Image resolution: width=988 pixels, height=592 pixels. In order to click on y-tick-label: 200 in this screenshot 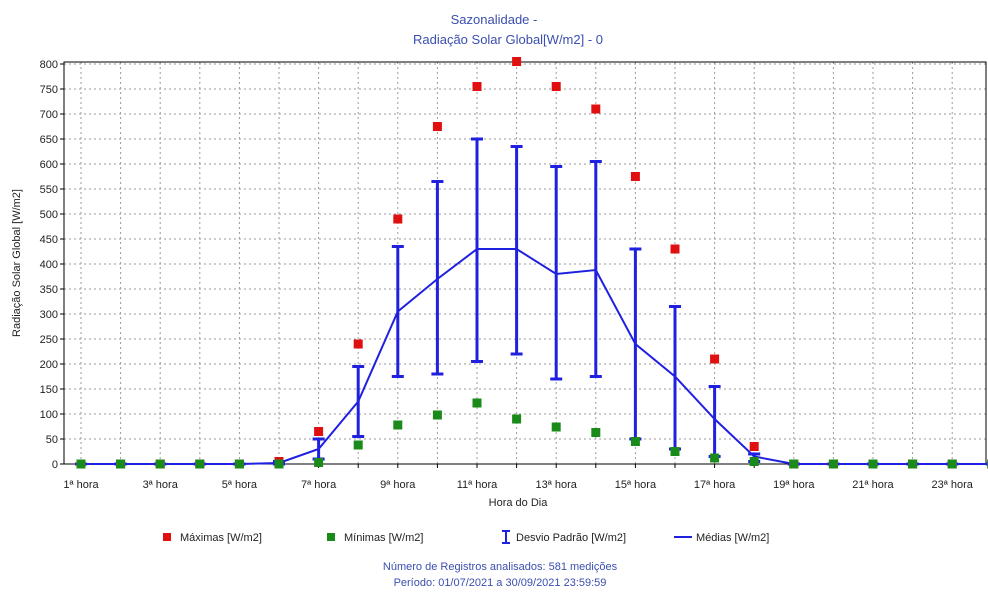, I will do `click(49, 365)`.